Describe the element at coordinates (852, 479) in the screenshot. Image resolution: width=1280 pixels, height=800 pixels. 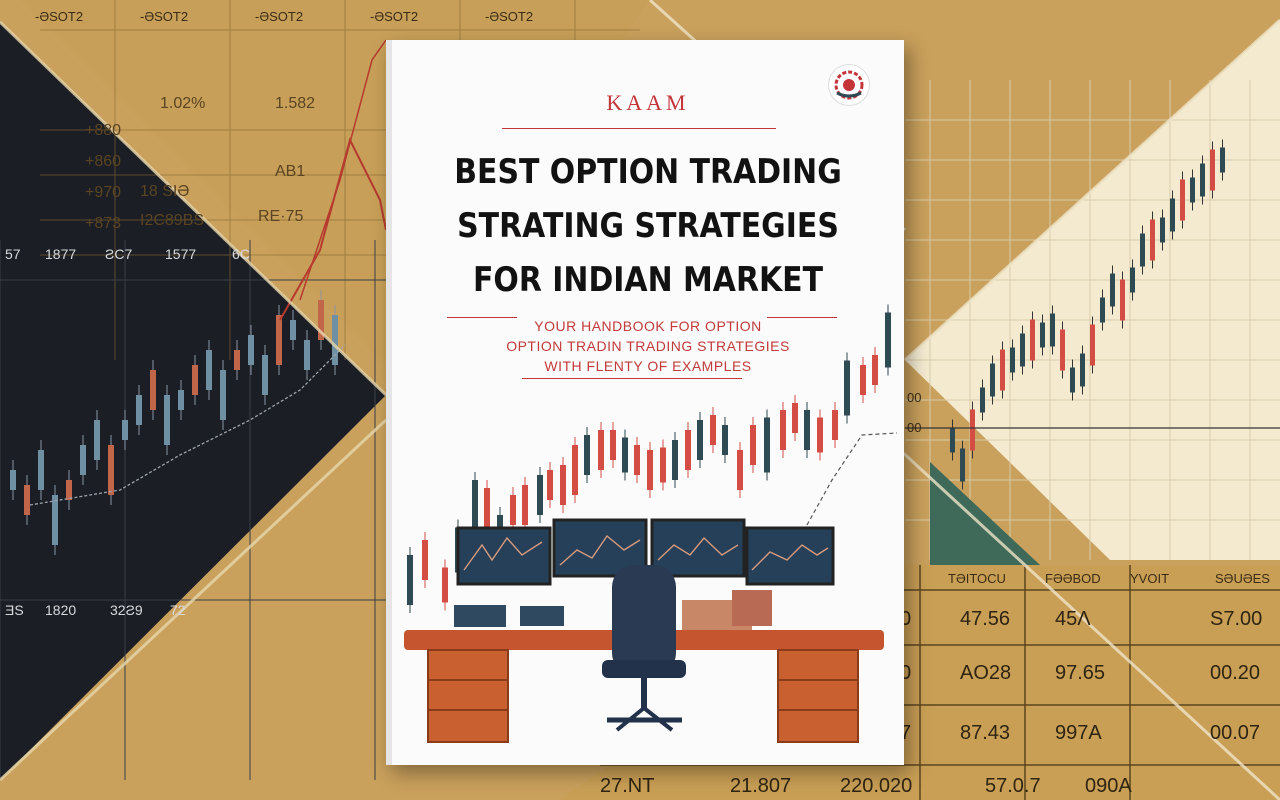
I see `cover-trend-line` at that location.